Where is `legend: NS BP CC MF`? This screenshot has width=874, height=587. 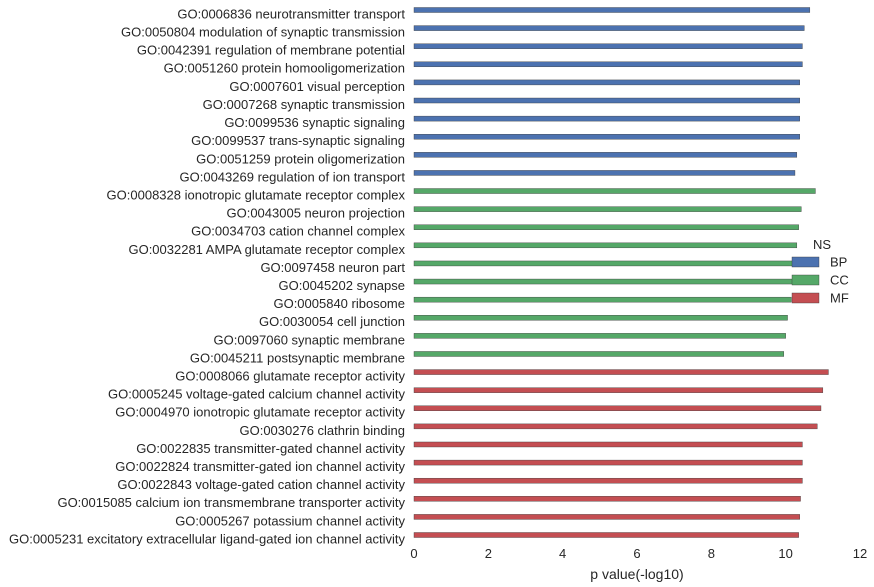 legend: NS BP CC MF is located at coordinates (820, 271).